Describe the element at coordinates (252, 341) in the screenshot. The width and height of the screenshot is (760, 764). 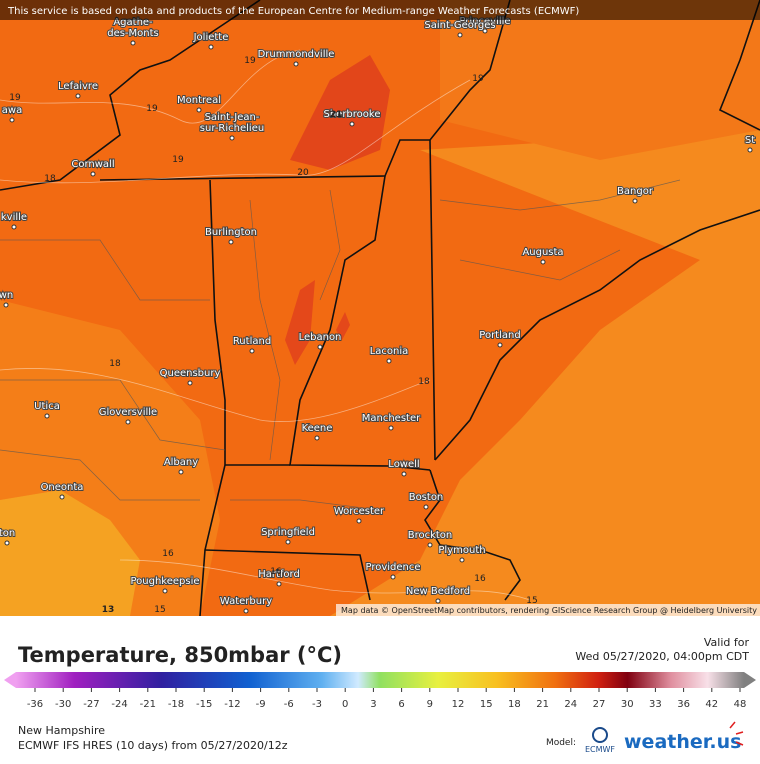
I see `city-label: Rutland` at that location.